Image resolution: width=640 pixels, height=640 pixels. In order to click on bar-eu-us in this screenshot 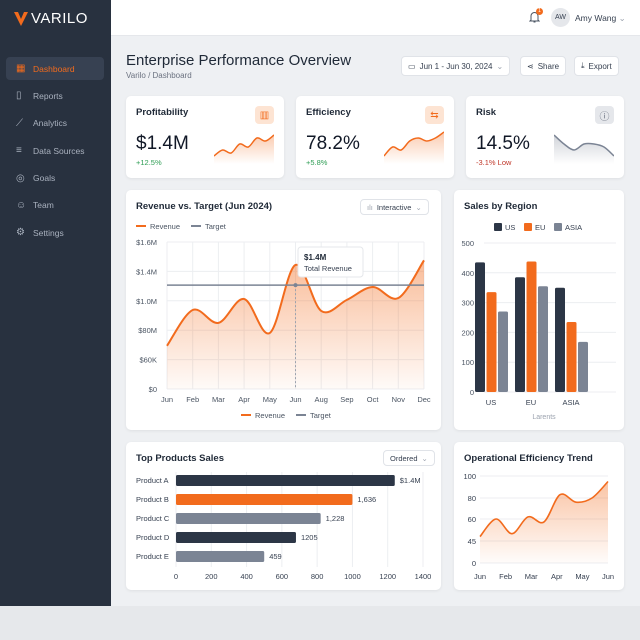, I will do `click(520, 334)`.